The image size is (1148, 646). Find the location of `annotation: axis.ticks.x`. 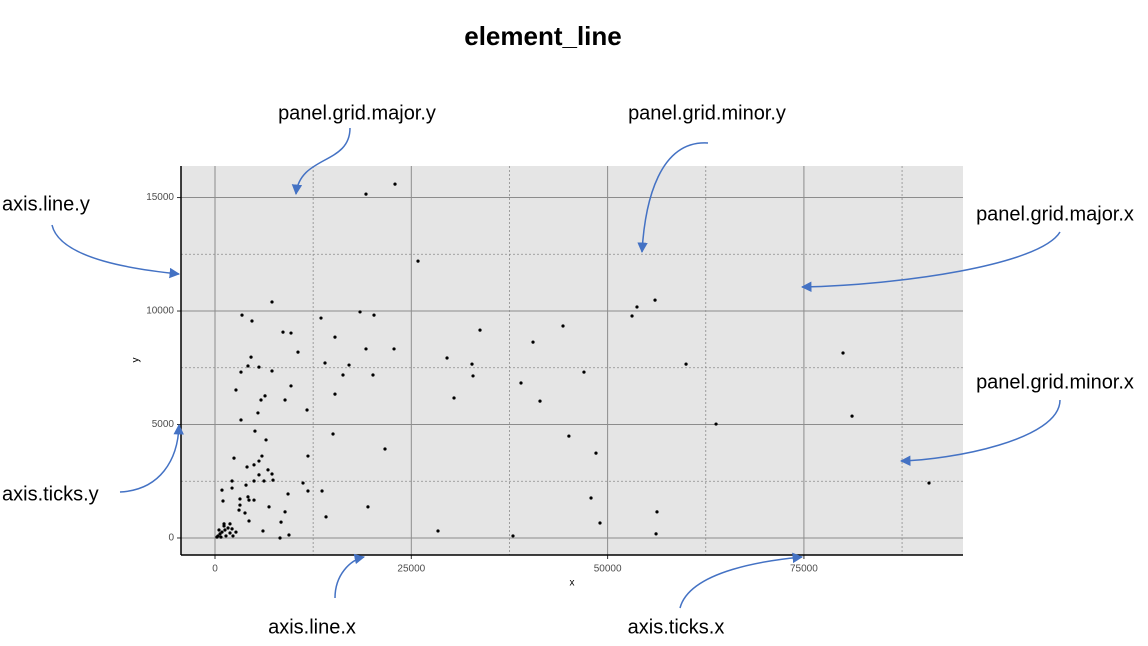

annotation: axis.ticks.x is located at coordinates (676, 627).